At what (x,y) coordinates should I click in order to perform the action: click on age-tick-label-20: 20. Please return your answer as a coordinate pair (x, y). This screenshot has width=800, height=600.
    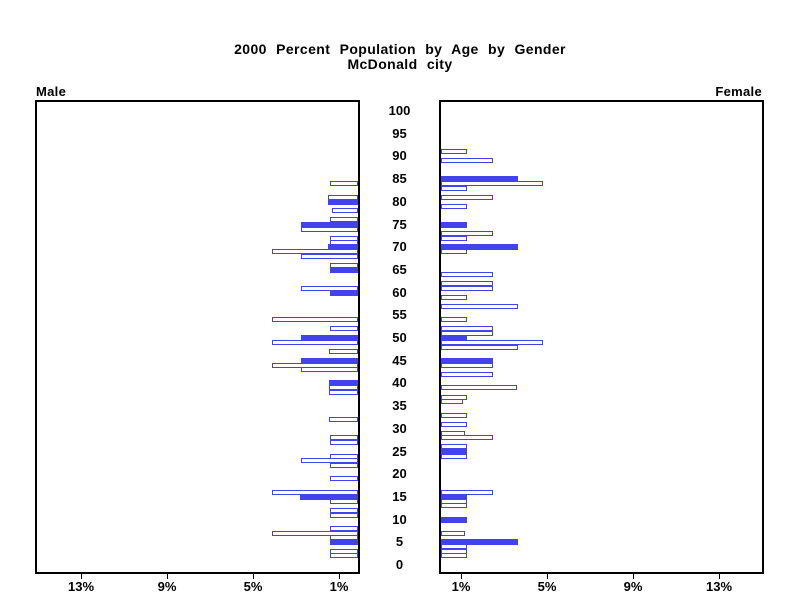
    Looking at the image, I should click on (399, 473).